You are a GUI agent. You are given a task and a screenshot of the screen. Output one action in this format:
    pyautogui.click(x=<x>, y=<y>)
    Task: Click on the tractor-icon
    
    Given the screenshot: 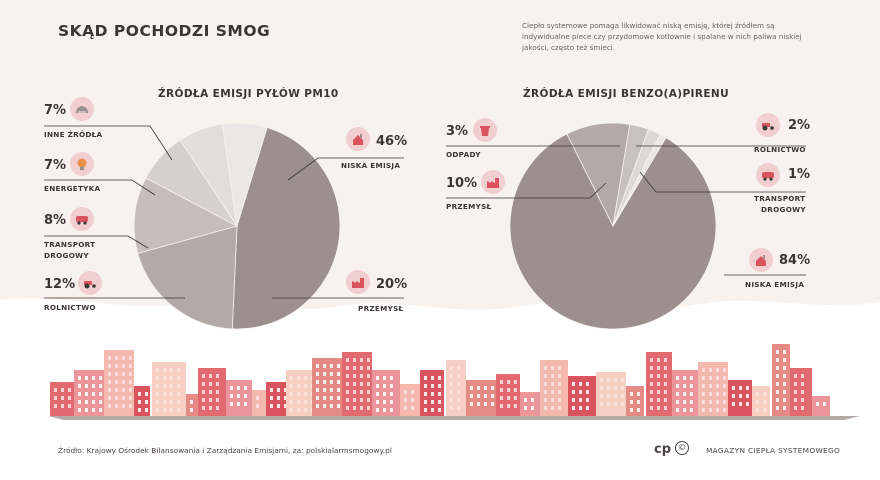 What is the action you would take?
    pyautogui.click(x=768, y=125)
    